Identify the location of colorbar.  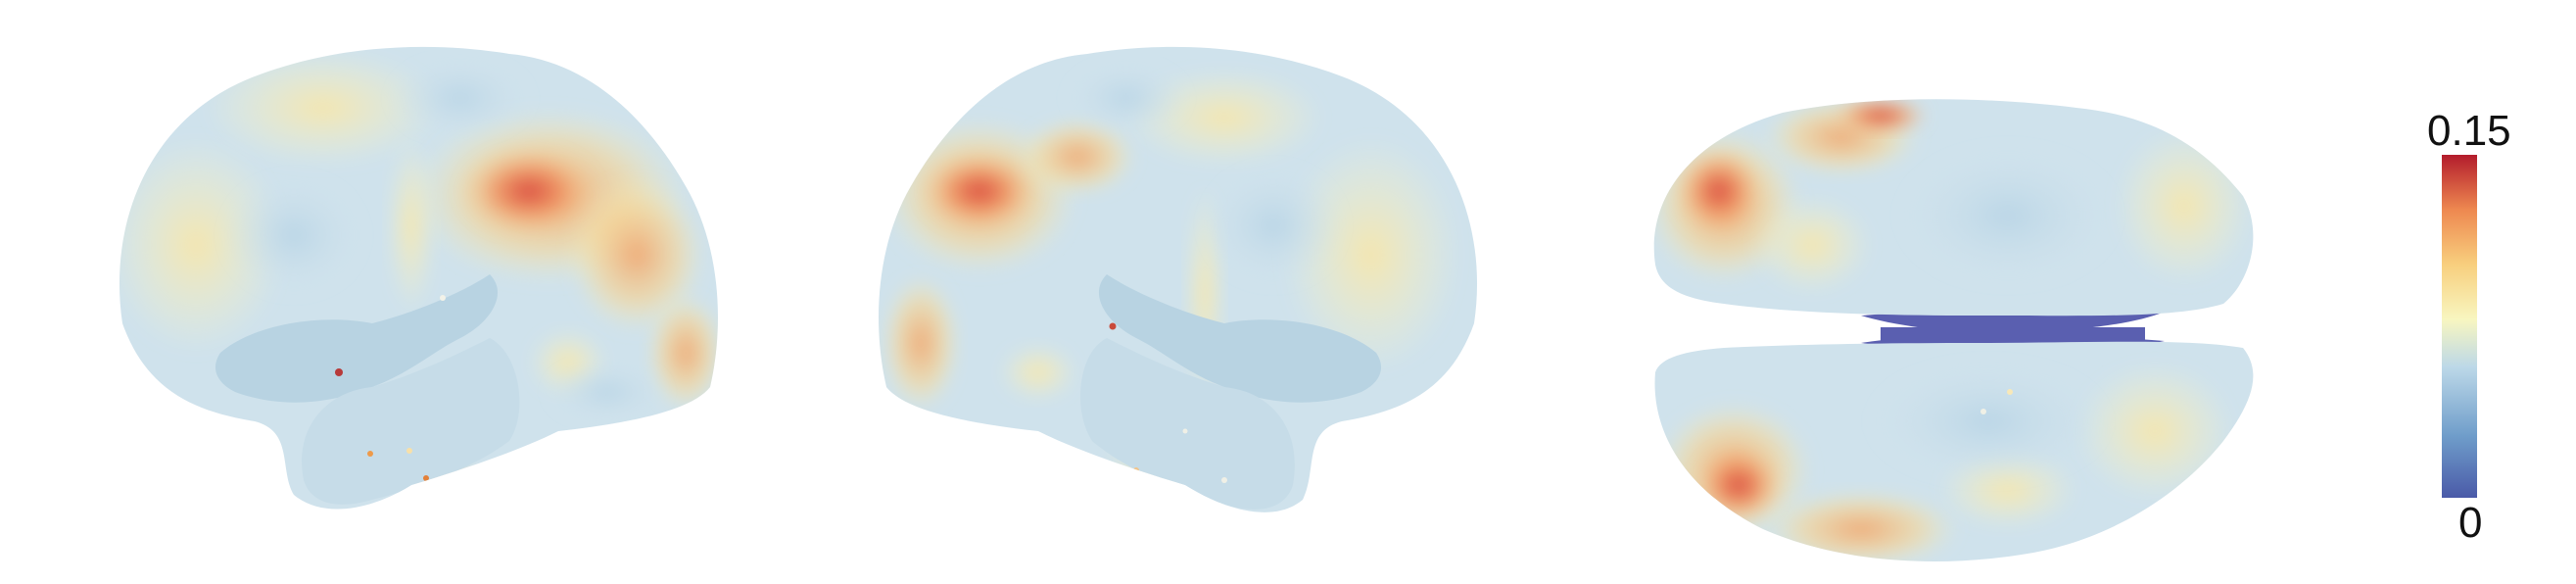
(2459, 327).